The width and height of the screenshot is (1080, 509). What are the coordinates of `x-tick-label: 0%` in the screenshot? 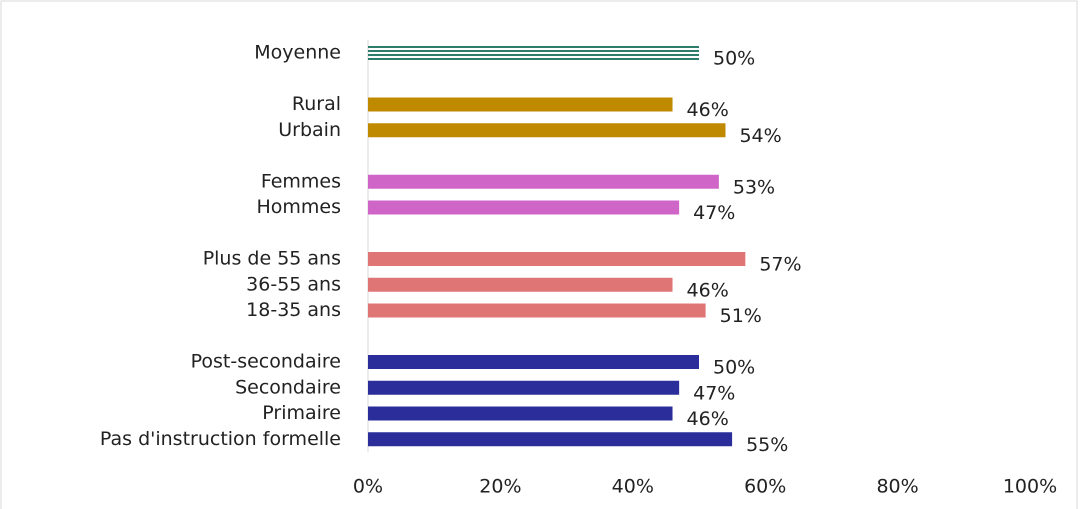 It's located at (368, 487).